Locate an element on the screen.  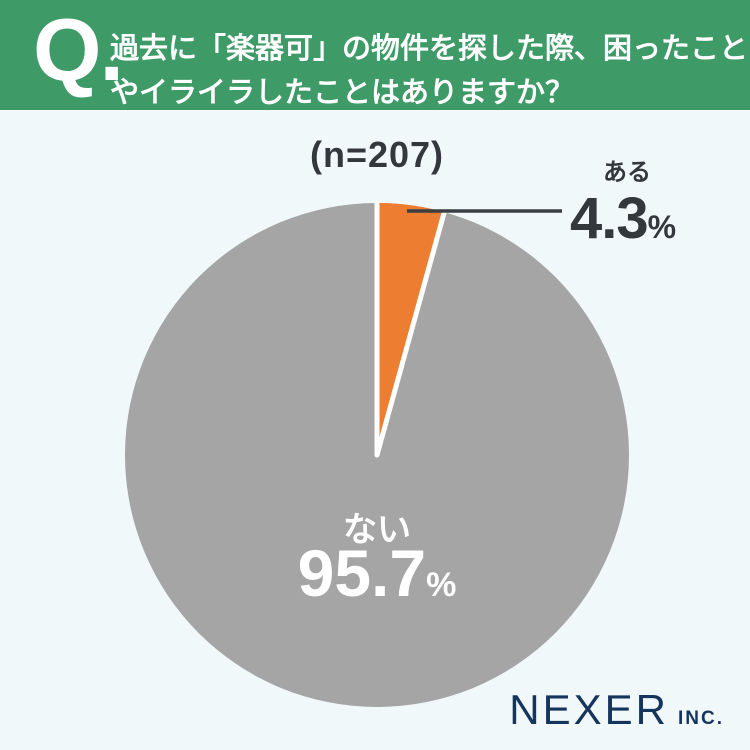
question-text: 過去に「楽器可」の物件を探した際、困ったこと やイライラしたことはありますか？ is located at coordinates (429, 71).